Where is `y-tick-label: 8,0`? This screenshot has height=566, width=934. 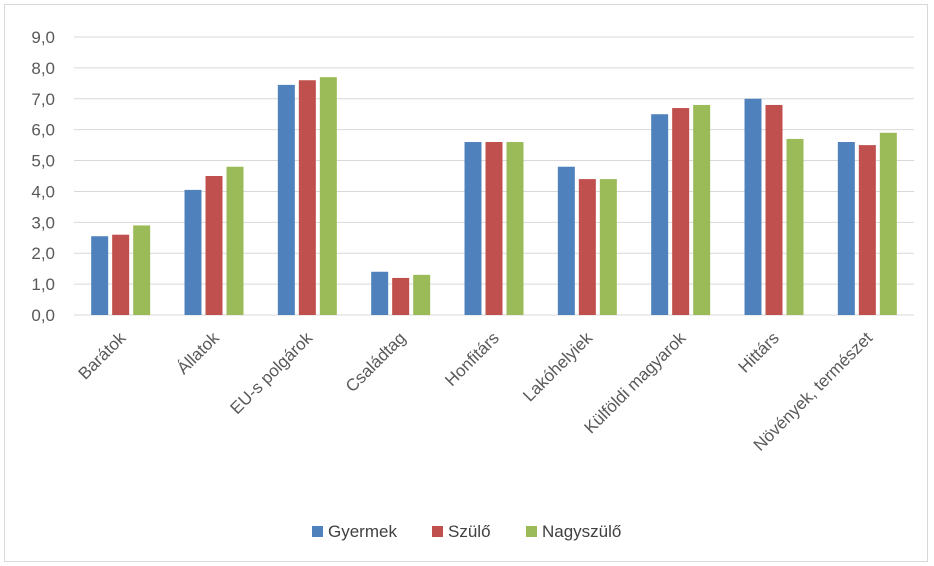
y-tick-label: 8,0 is located at coordinates (43, 68).